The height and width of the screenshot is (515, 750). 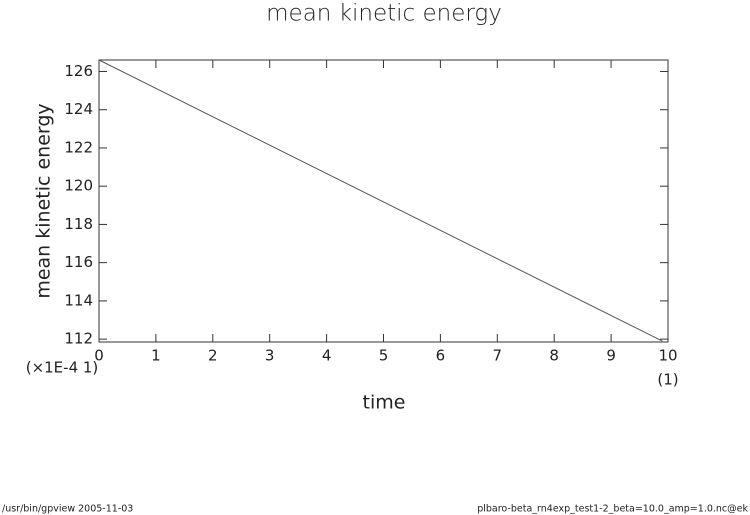 I want to click on footer-left: /usr/bin/gpview 2005-11-03, so click(x=67, y=509).